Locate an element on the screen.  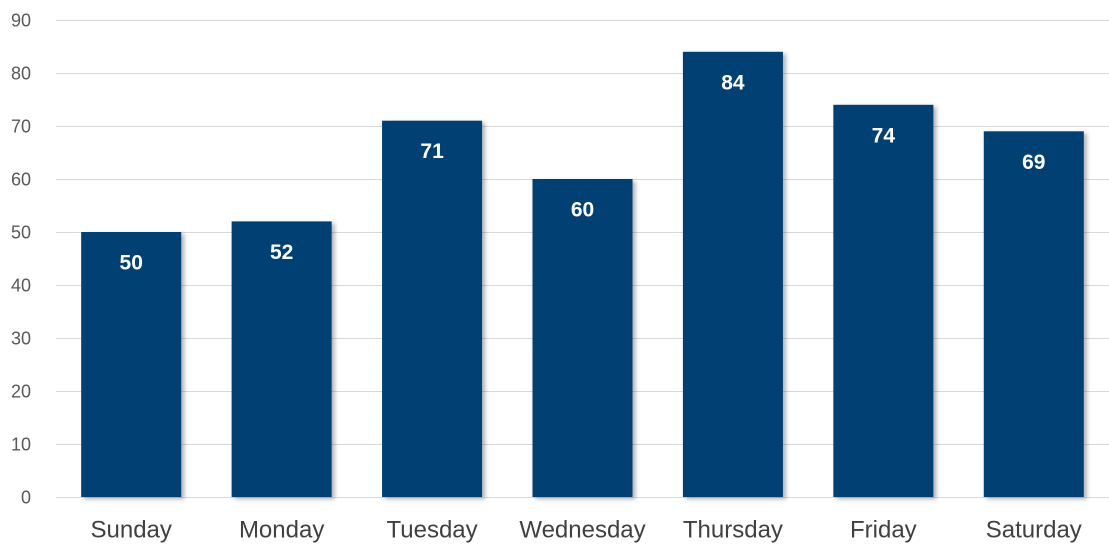
bar-value-label: 50 is located at coordinates (131, 263).